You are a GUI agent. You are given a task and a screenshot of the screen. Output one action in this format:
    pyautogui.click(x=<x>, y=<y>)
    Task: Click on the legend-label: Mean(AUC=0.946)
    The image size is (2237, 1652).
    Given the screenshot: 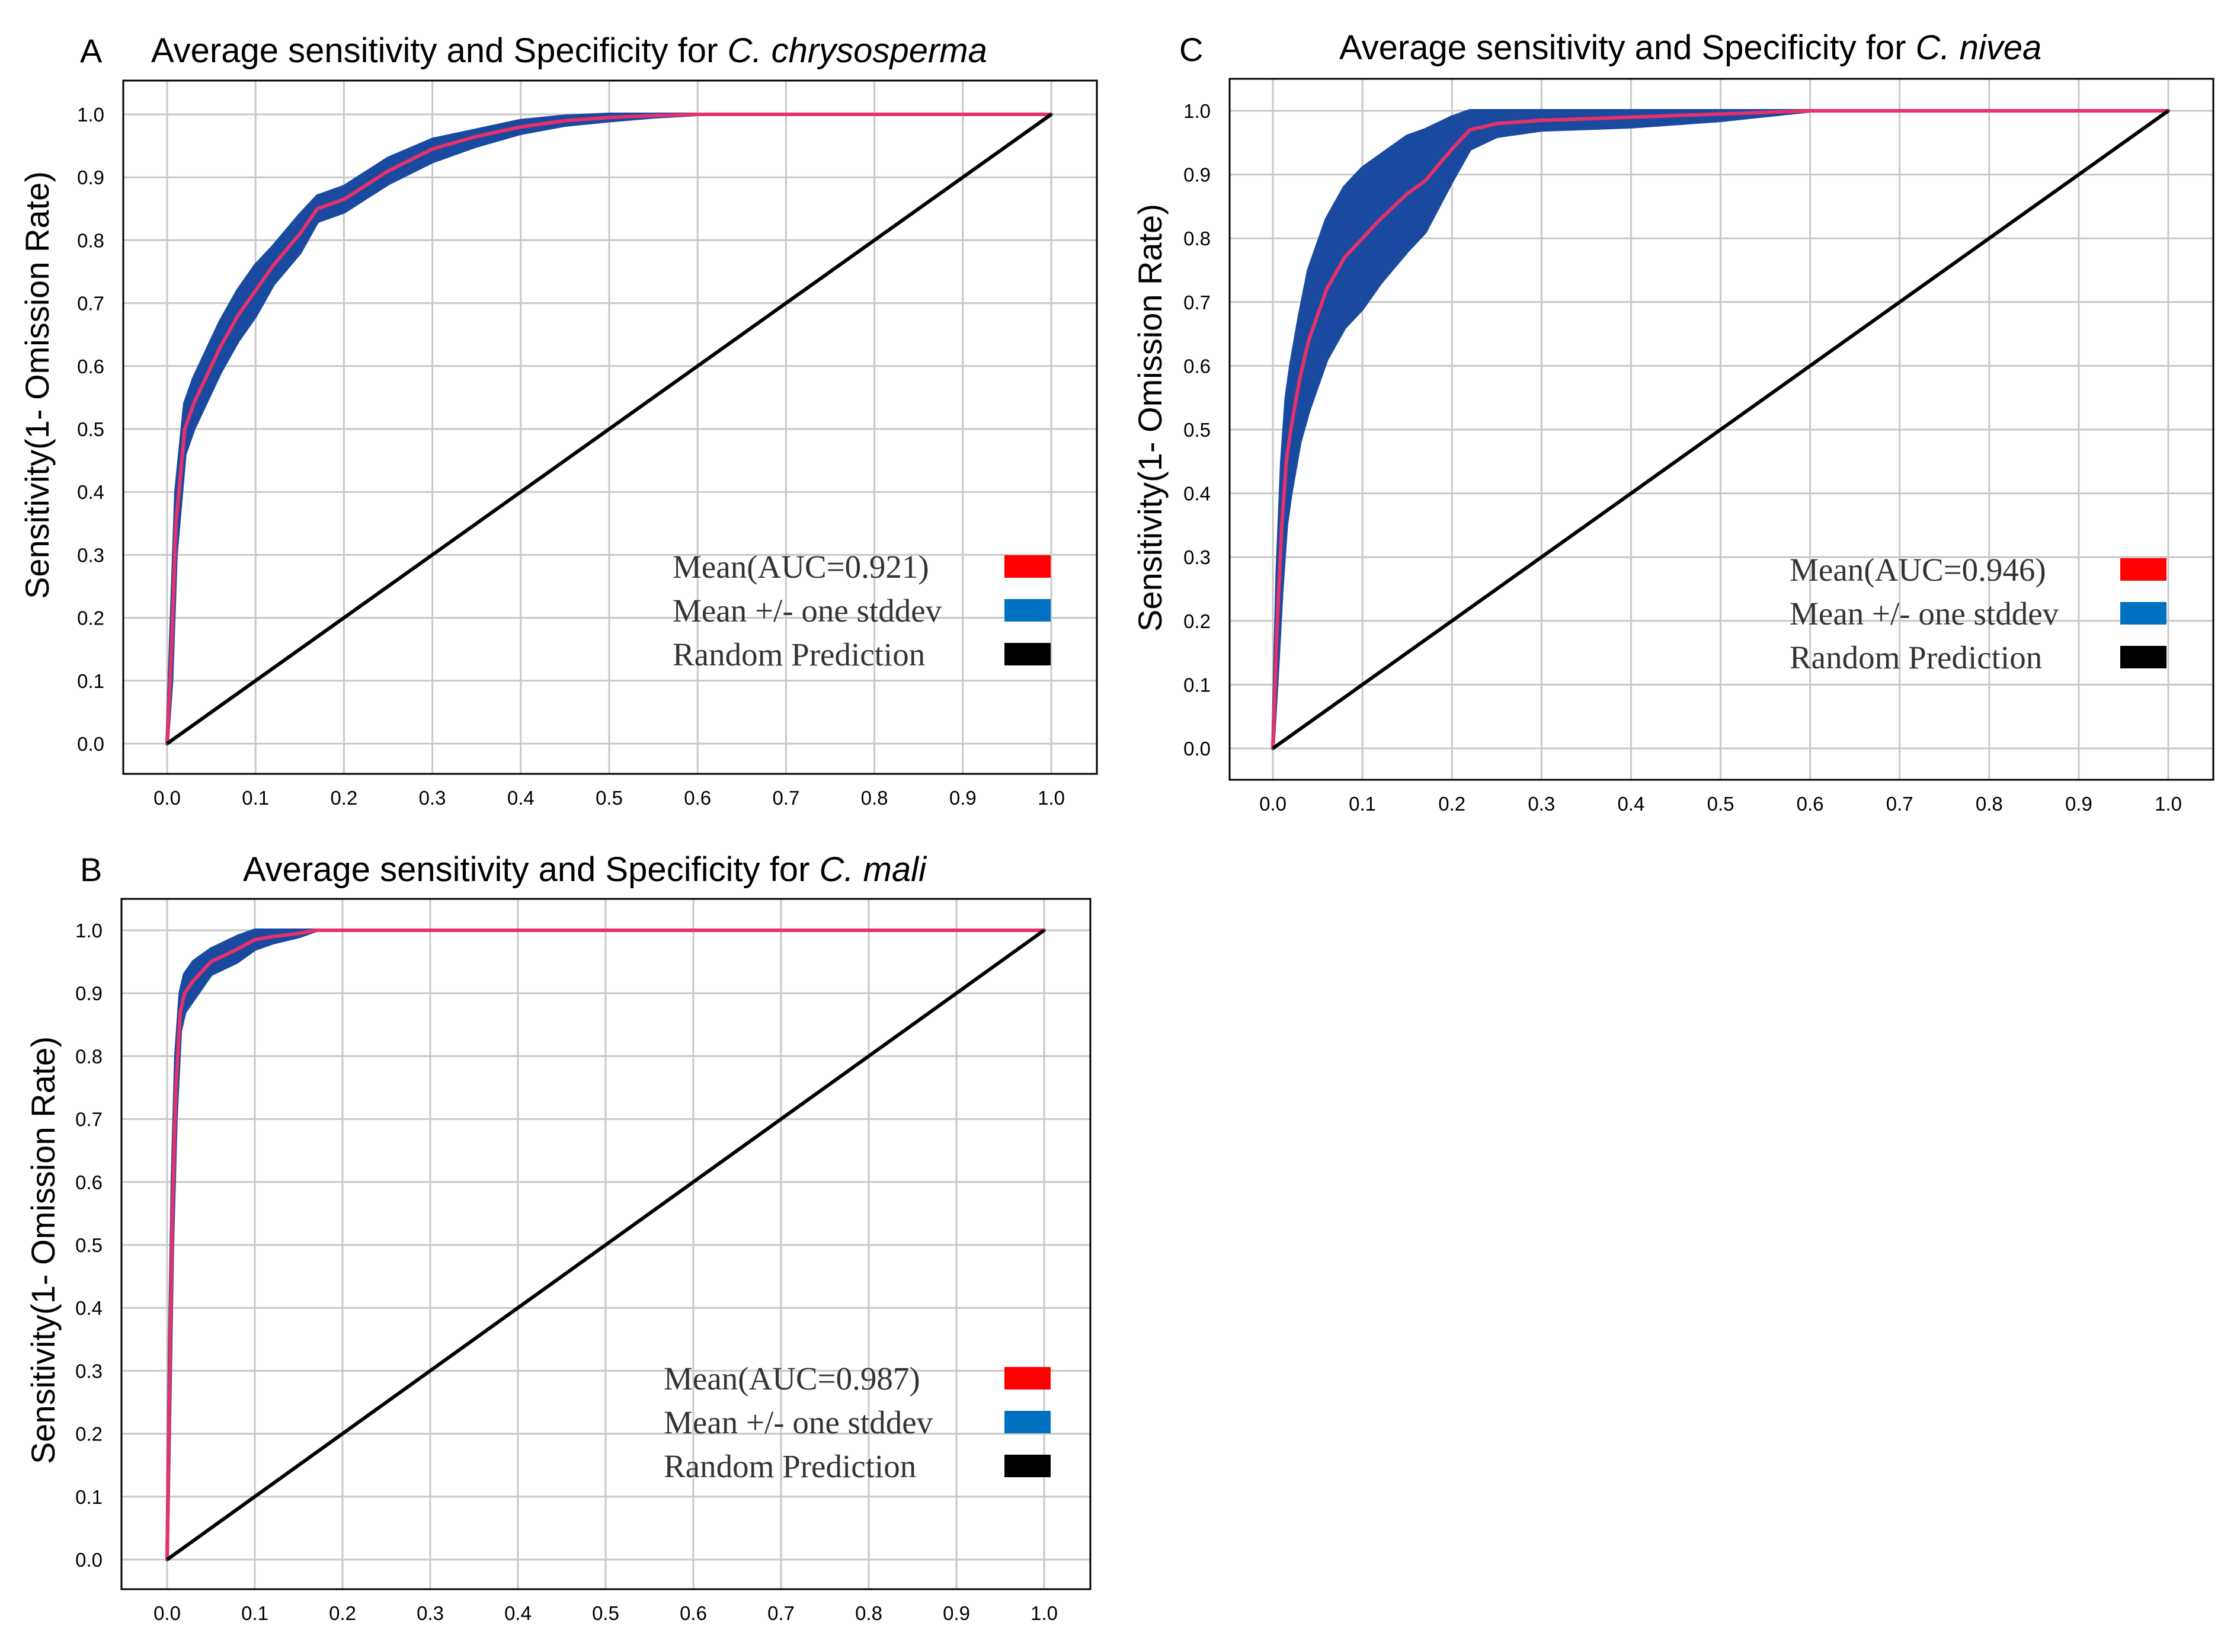 What is the action you would take?
    pyautogui.click(x=1918, y=570)
    